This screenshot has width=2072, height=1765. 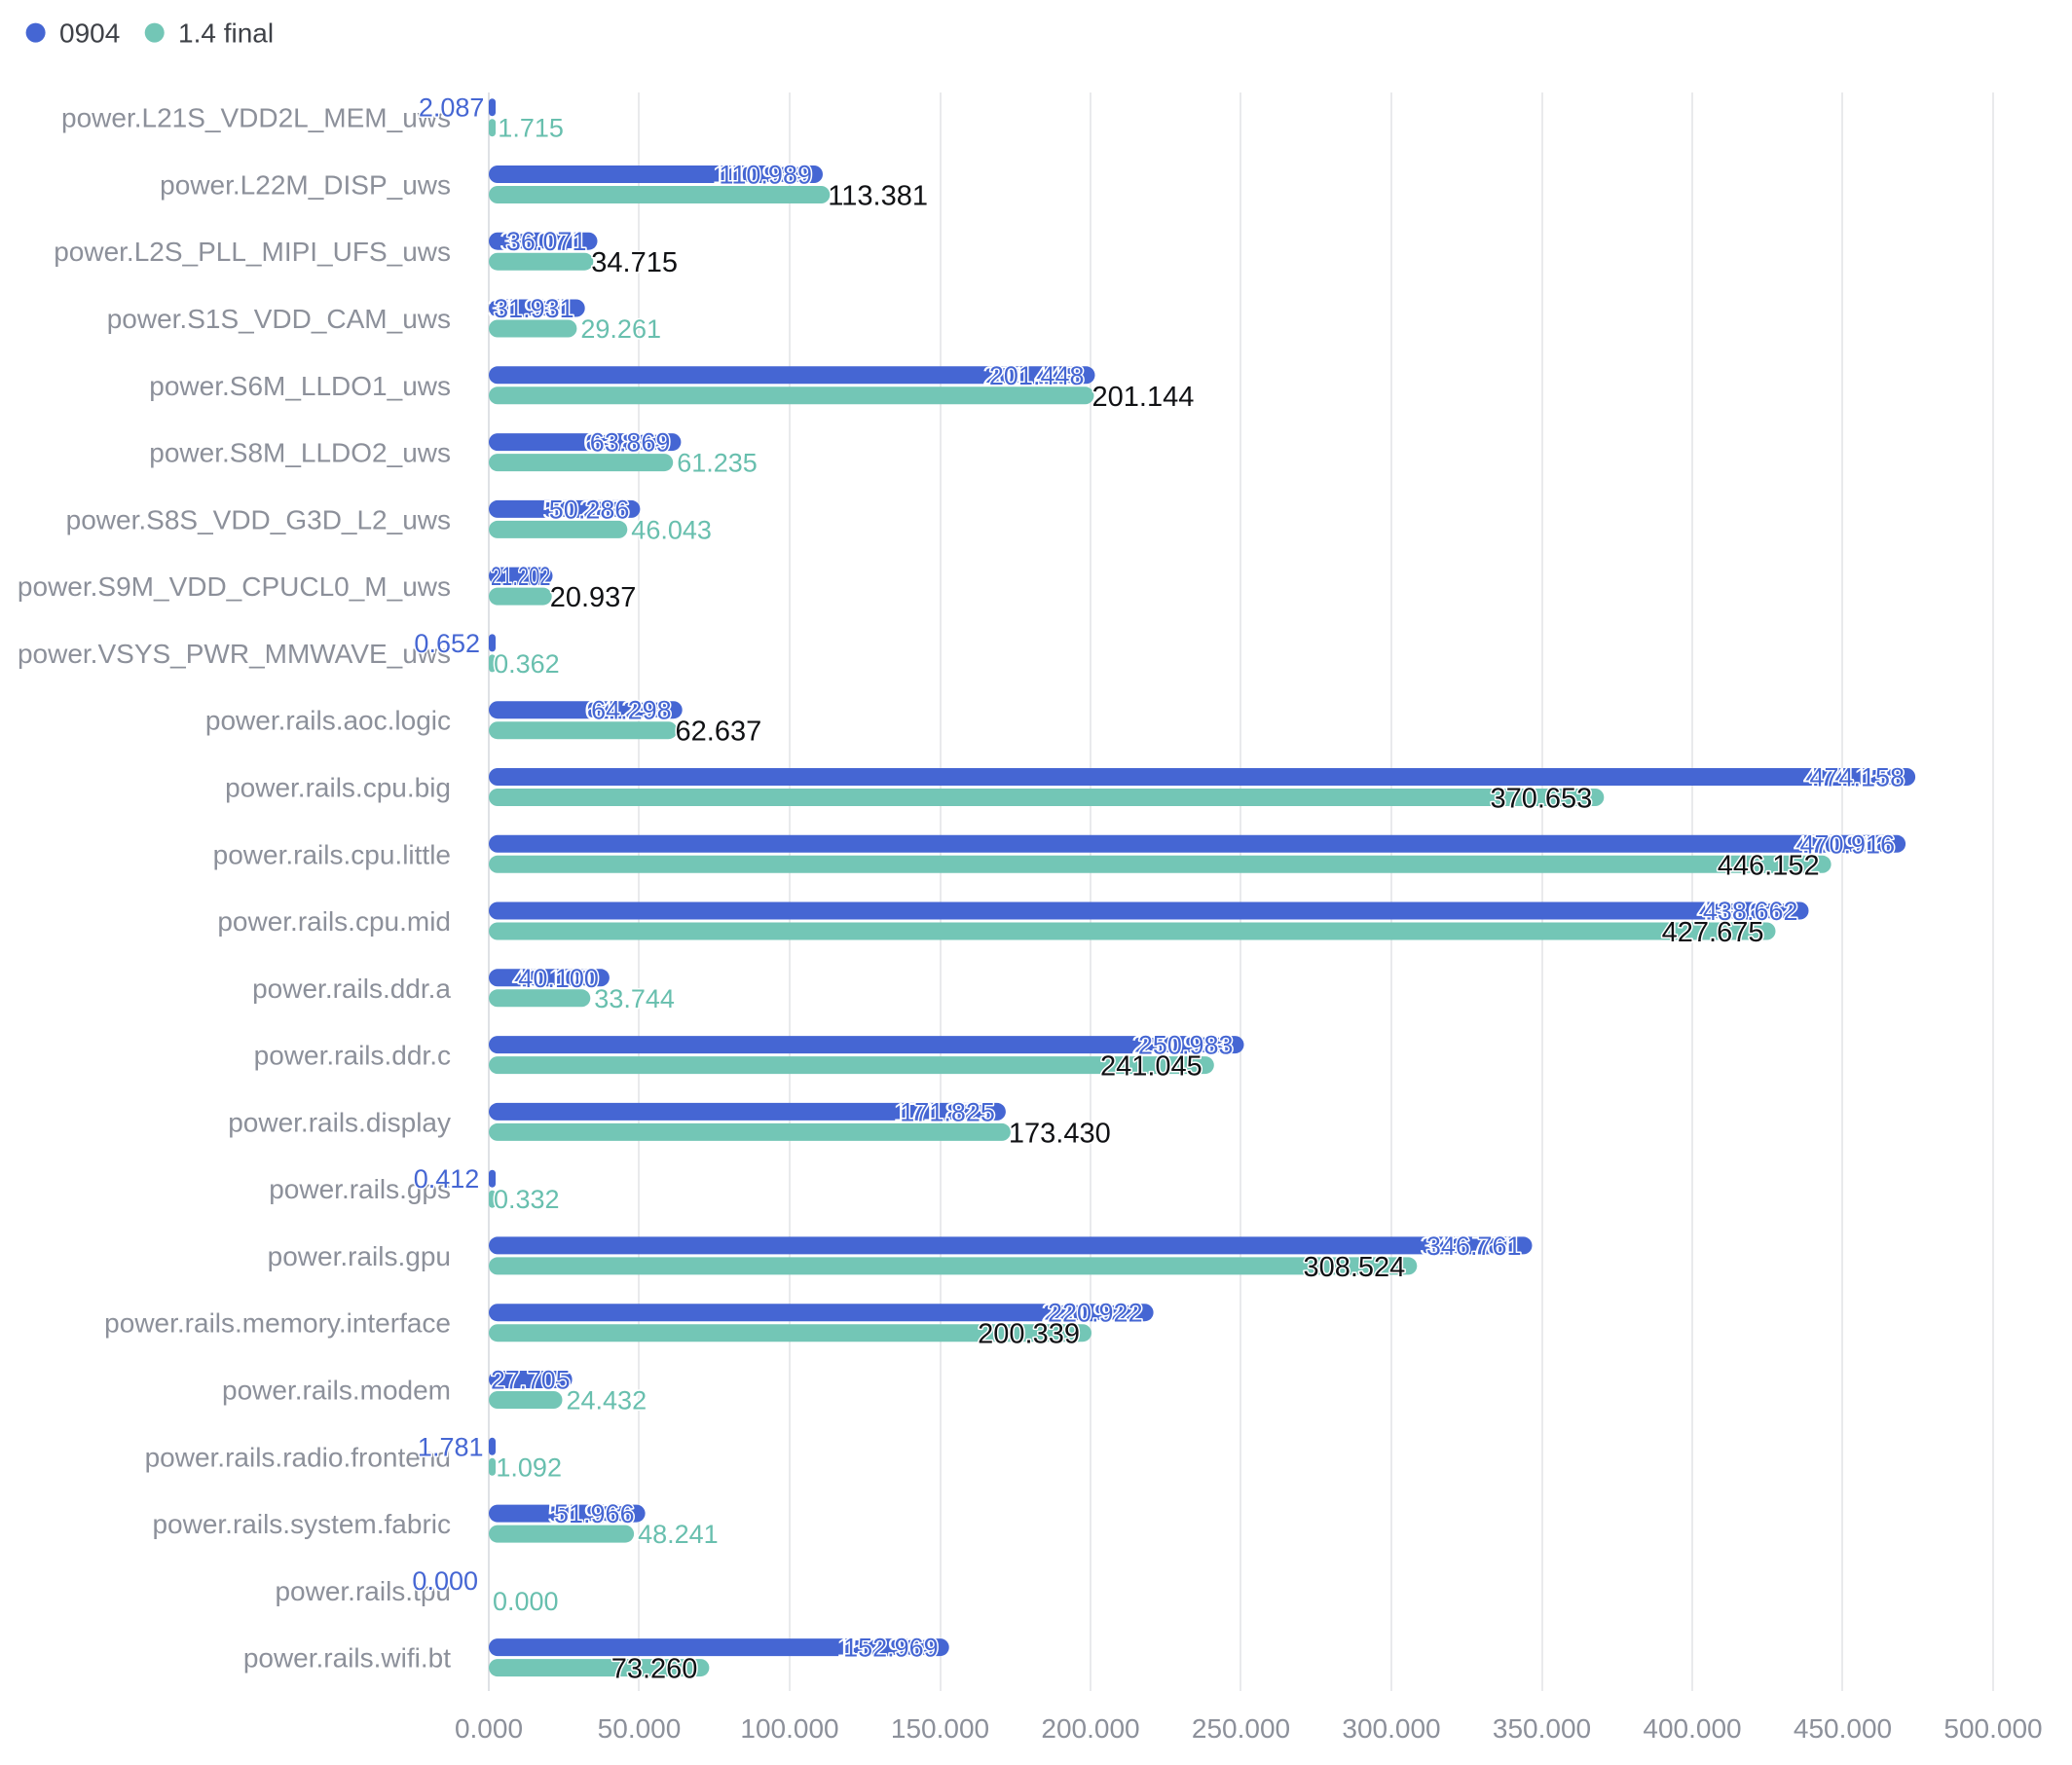 I want to click on svg-text: 1.092, so click(x=529, y=1467).